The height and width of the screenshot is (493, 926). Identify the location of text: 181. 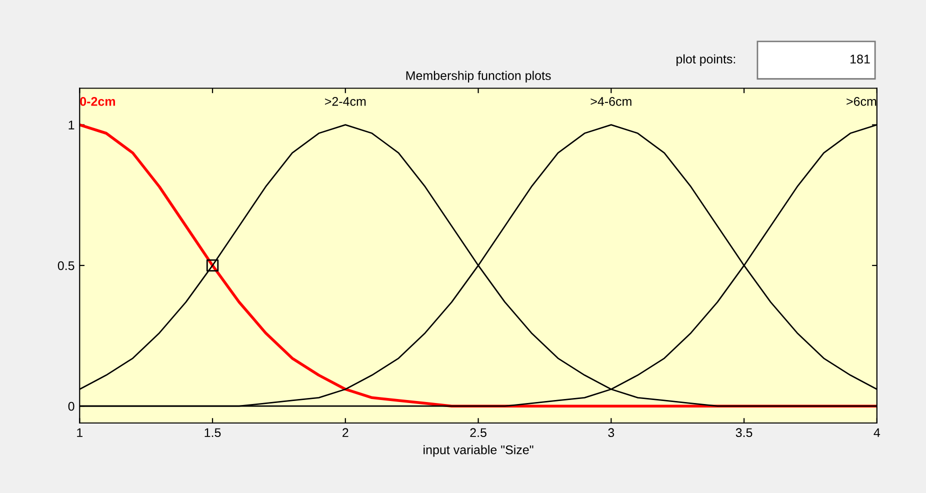
(860, 59).